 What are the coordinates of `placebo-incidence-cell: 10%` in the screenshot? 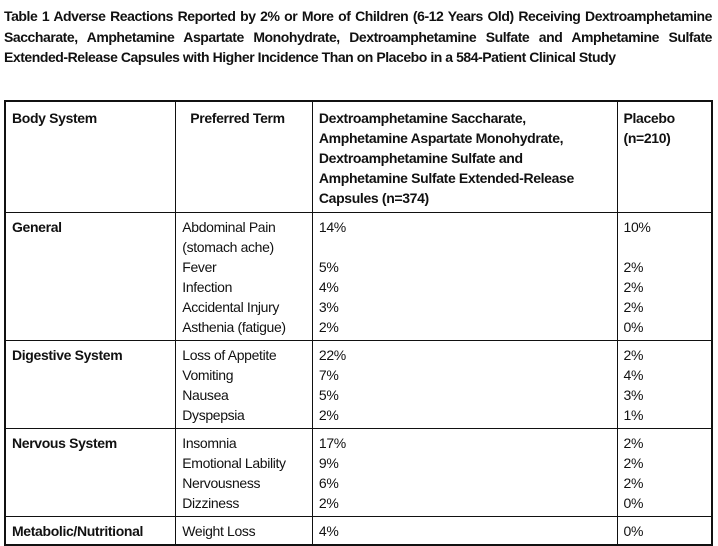 It's located at (664, 234).